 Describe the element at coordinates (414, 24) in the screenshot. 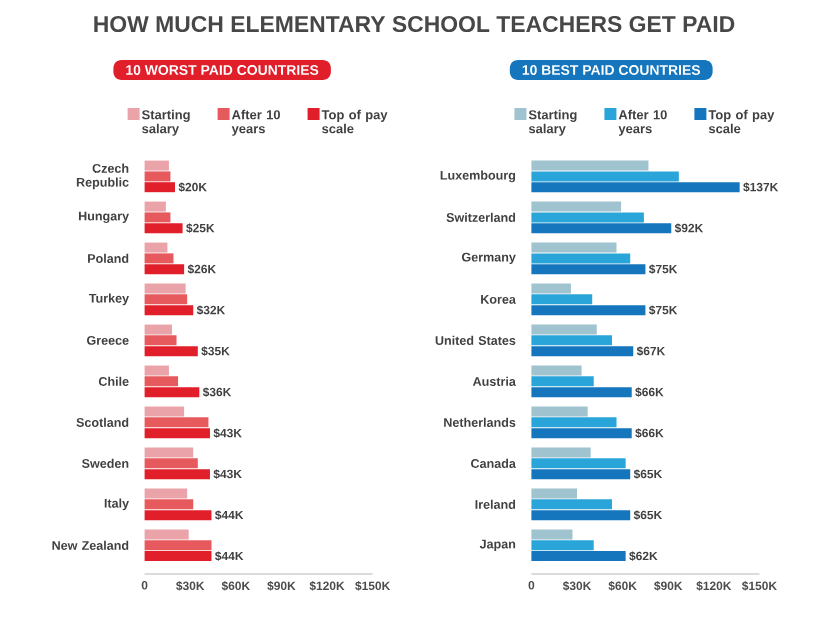

I see `chart-title: HOW MUCH ELEMENTARY SCHOOL TEACHERS GET PAID` at that location.